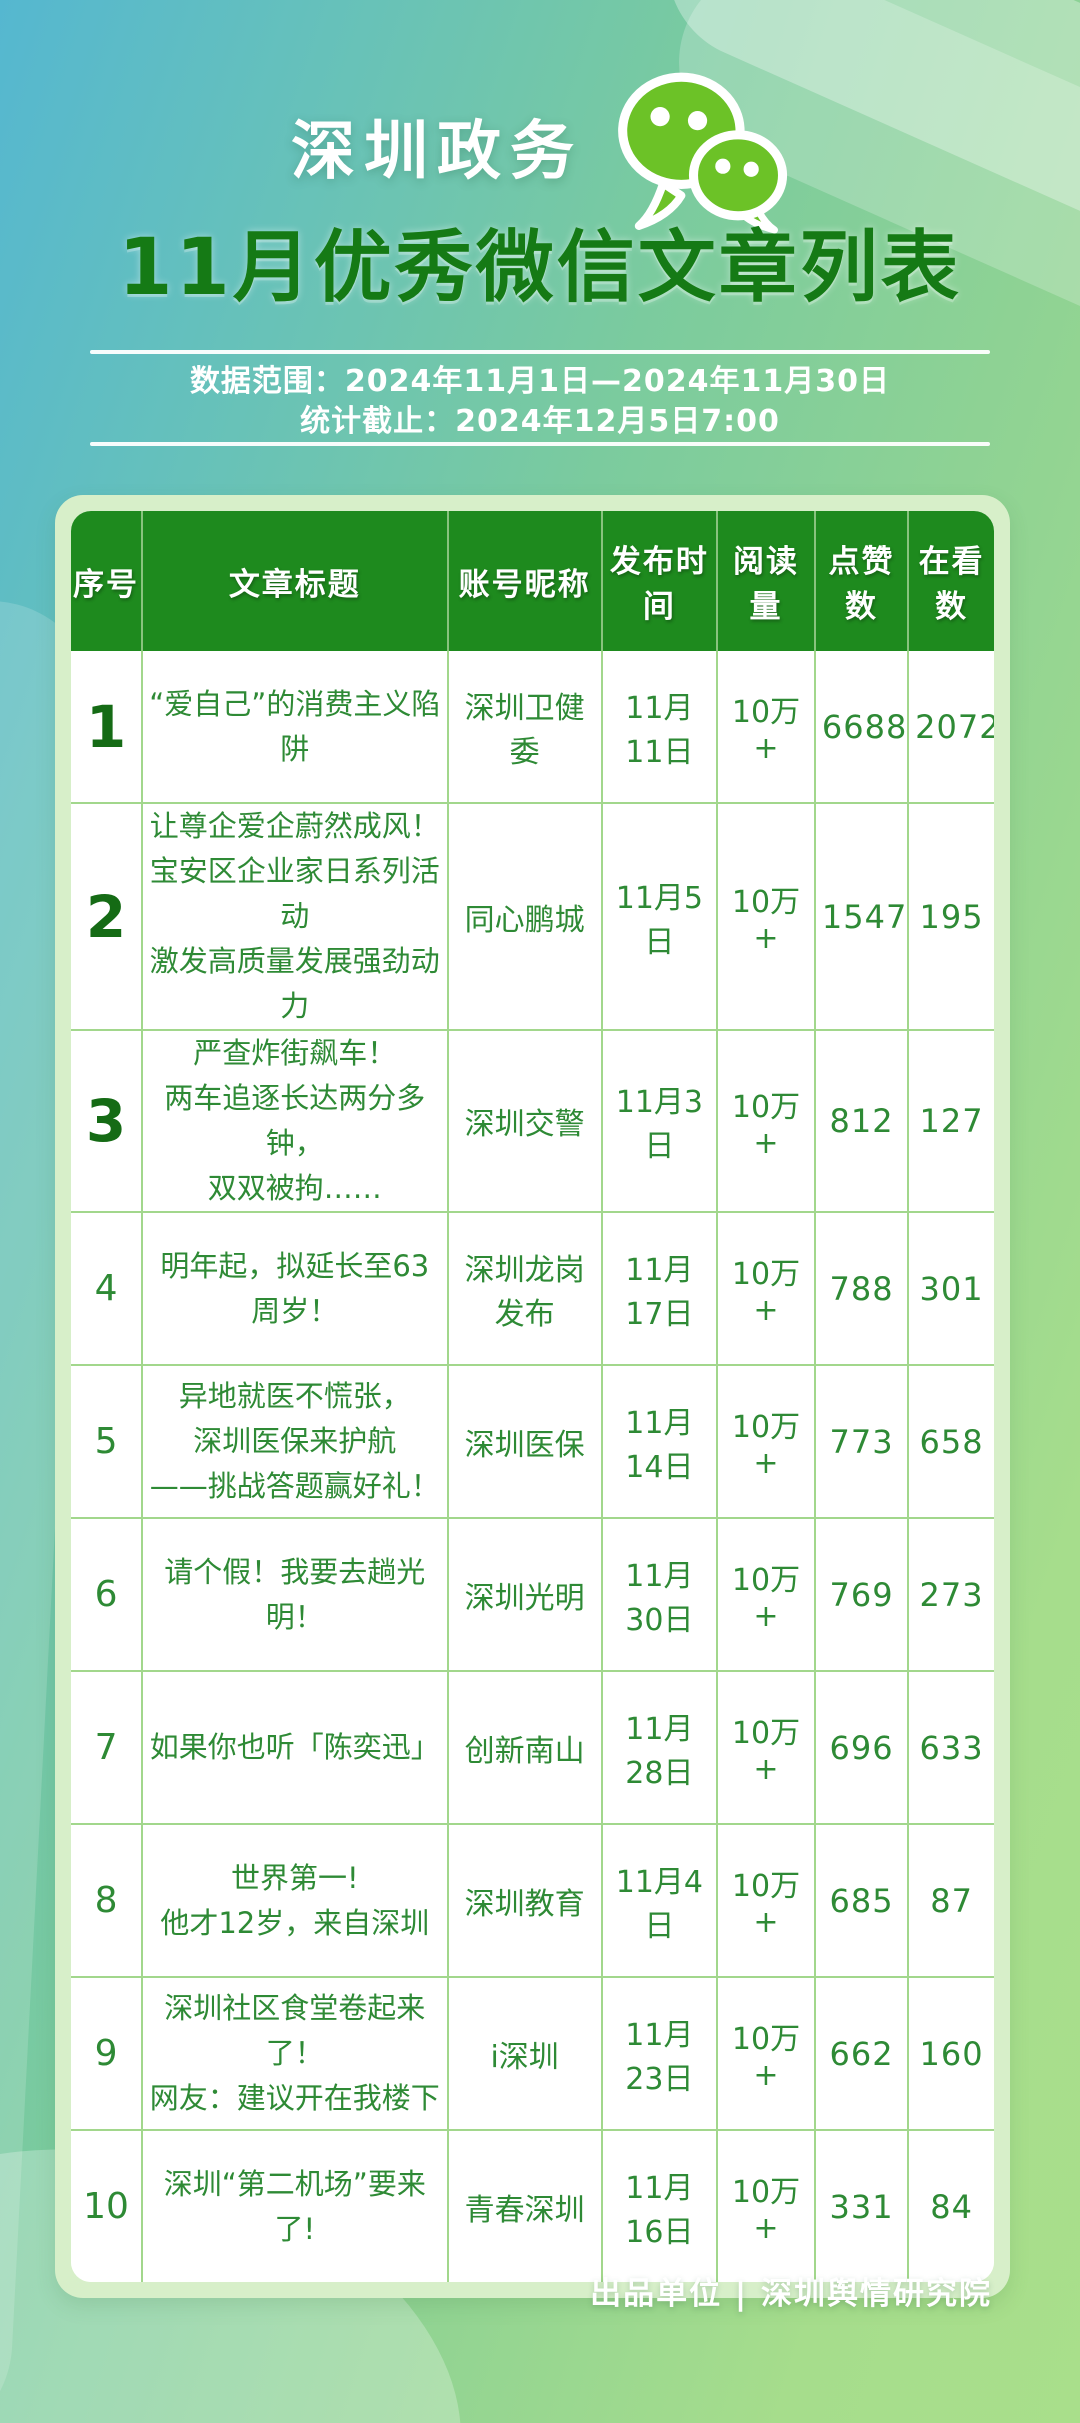 Image resolution: width=1080 pixels, height=2423 pixels. I want to click on account-cell: 深圳交警, so click(524, 1120).